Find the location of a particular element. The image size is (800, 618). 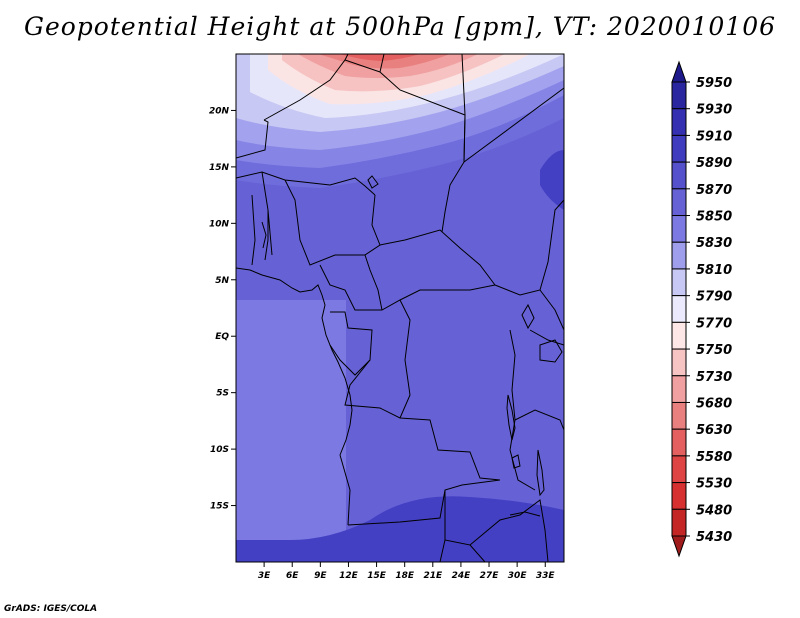

border-zambia-zimbabwe is located at coordinates (496, 526).